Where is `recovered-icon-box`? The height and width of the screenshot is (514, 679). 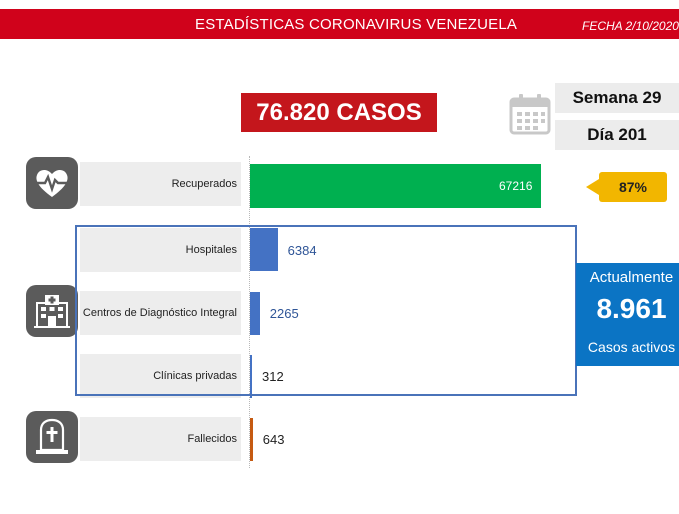 recovered-icon-box is located at coordinates (52, 183).